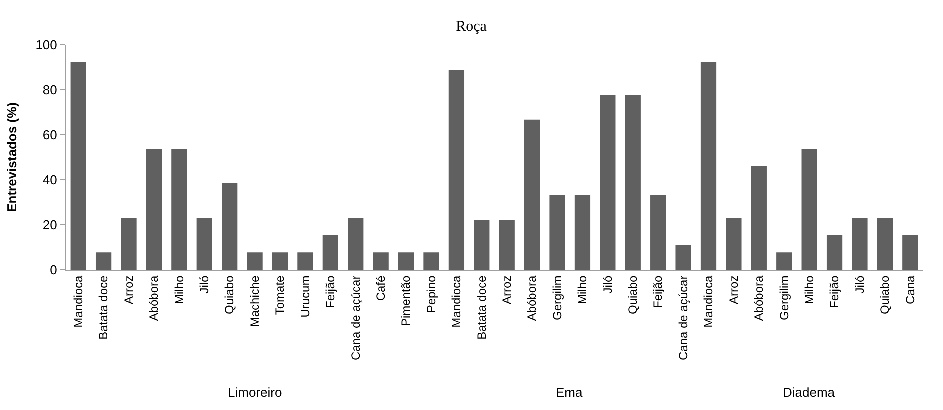 The width and height of the screenshot is (943, 410). Describe the element at coordinates (305, 297) in the screenshot. I see `x-tick-label: Urucum` at that location.